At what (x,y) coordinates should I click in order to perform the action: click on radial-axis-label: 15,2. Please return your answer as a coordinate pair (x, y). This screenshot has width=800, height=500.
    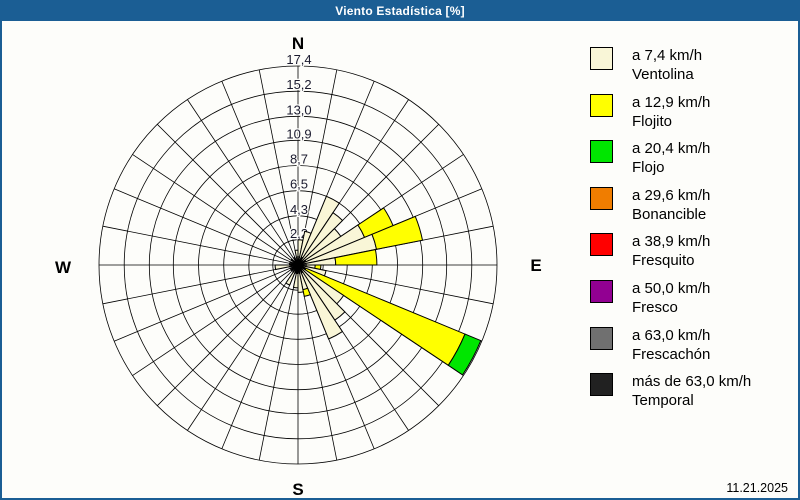
    Looking at the image, I should click on (298, 84).